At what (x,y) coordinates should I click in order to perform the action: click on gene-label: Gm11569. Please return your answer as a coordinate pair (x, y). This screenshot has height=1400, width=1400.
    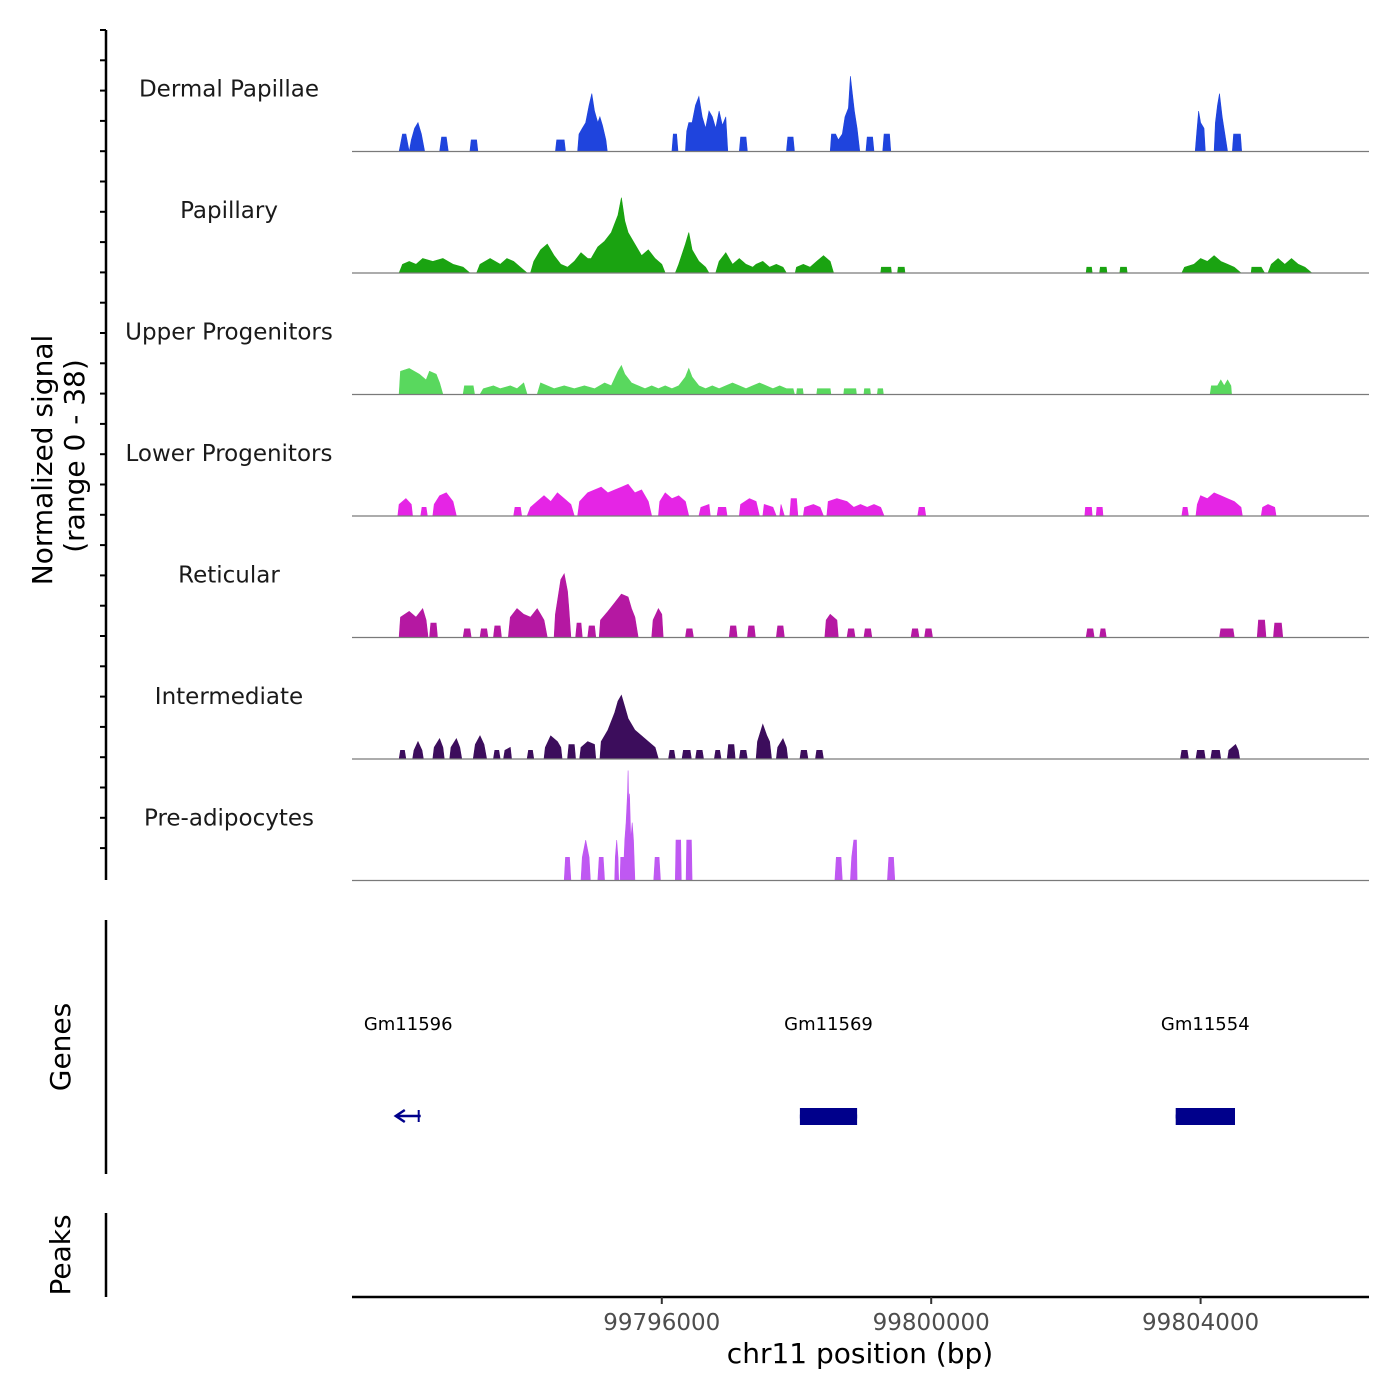
    Looking at the image, I should click on (828, 1024).